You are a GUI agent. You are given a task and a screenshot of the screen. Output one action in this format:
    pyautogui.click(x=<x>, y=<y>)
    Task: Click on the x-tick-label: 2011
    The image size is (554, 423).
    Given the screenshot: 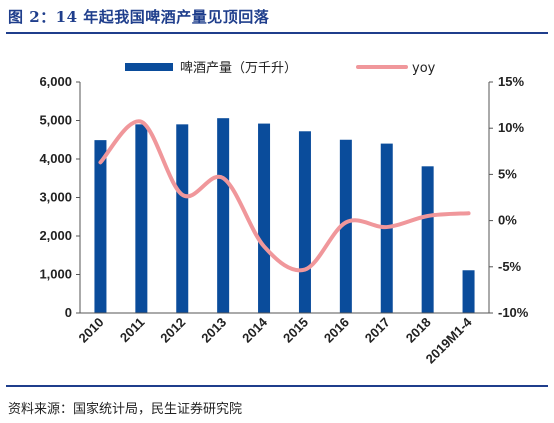 What is the action you would take?
    pyautogui.click(x=132, y=330)
    